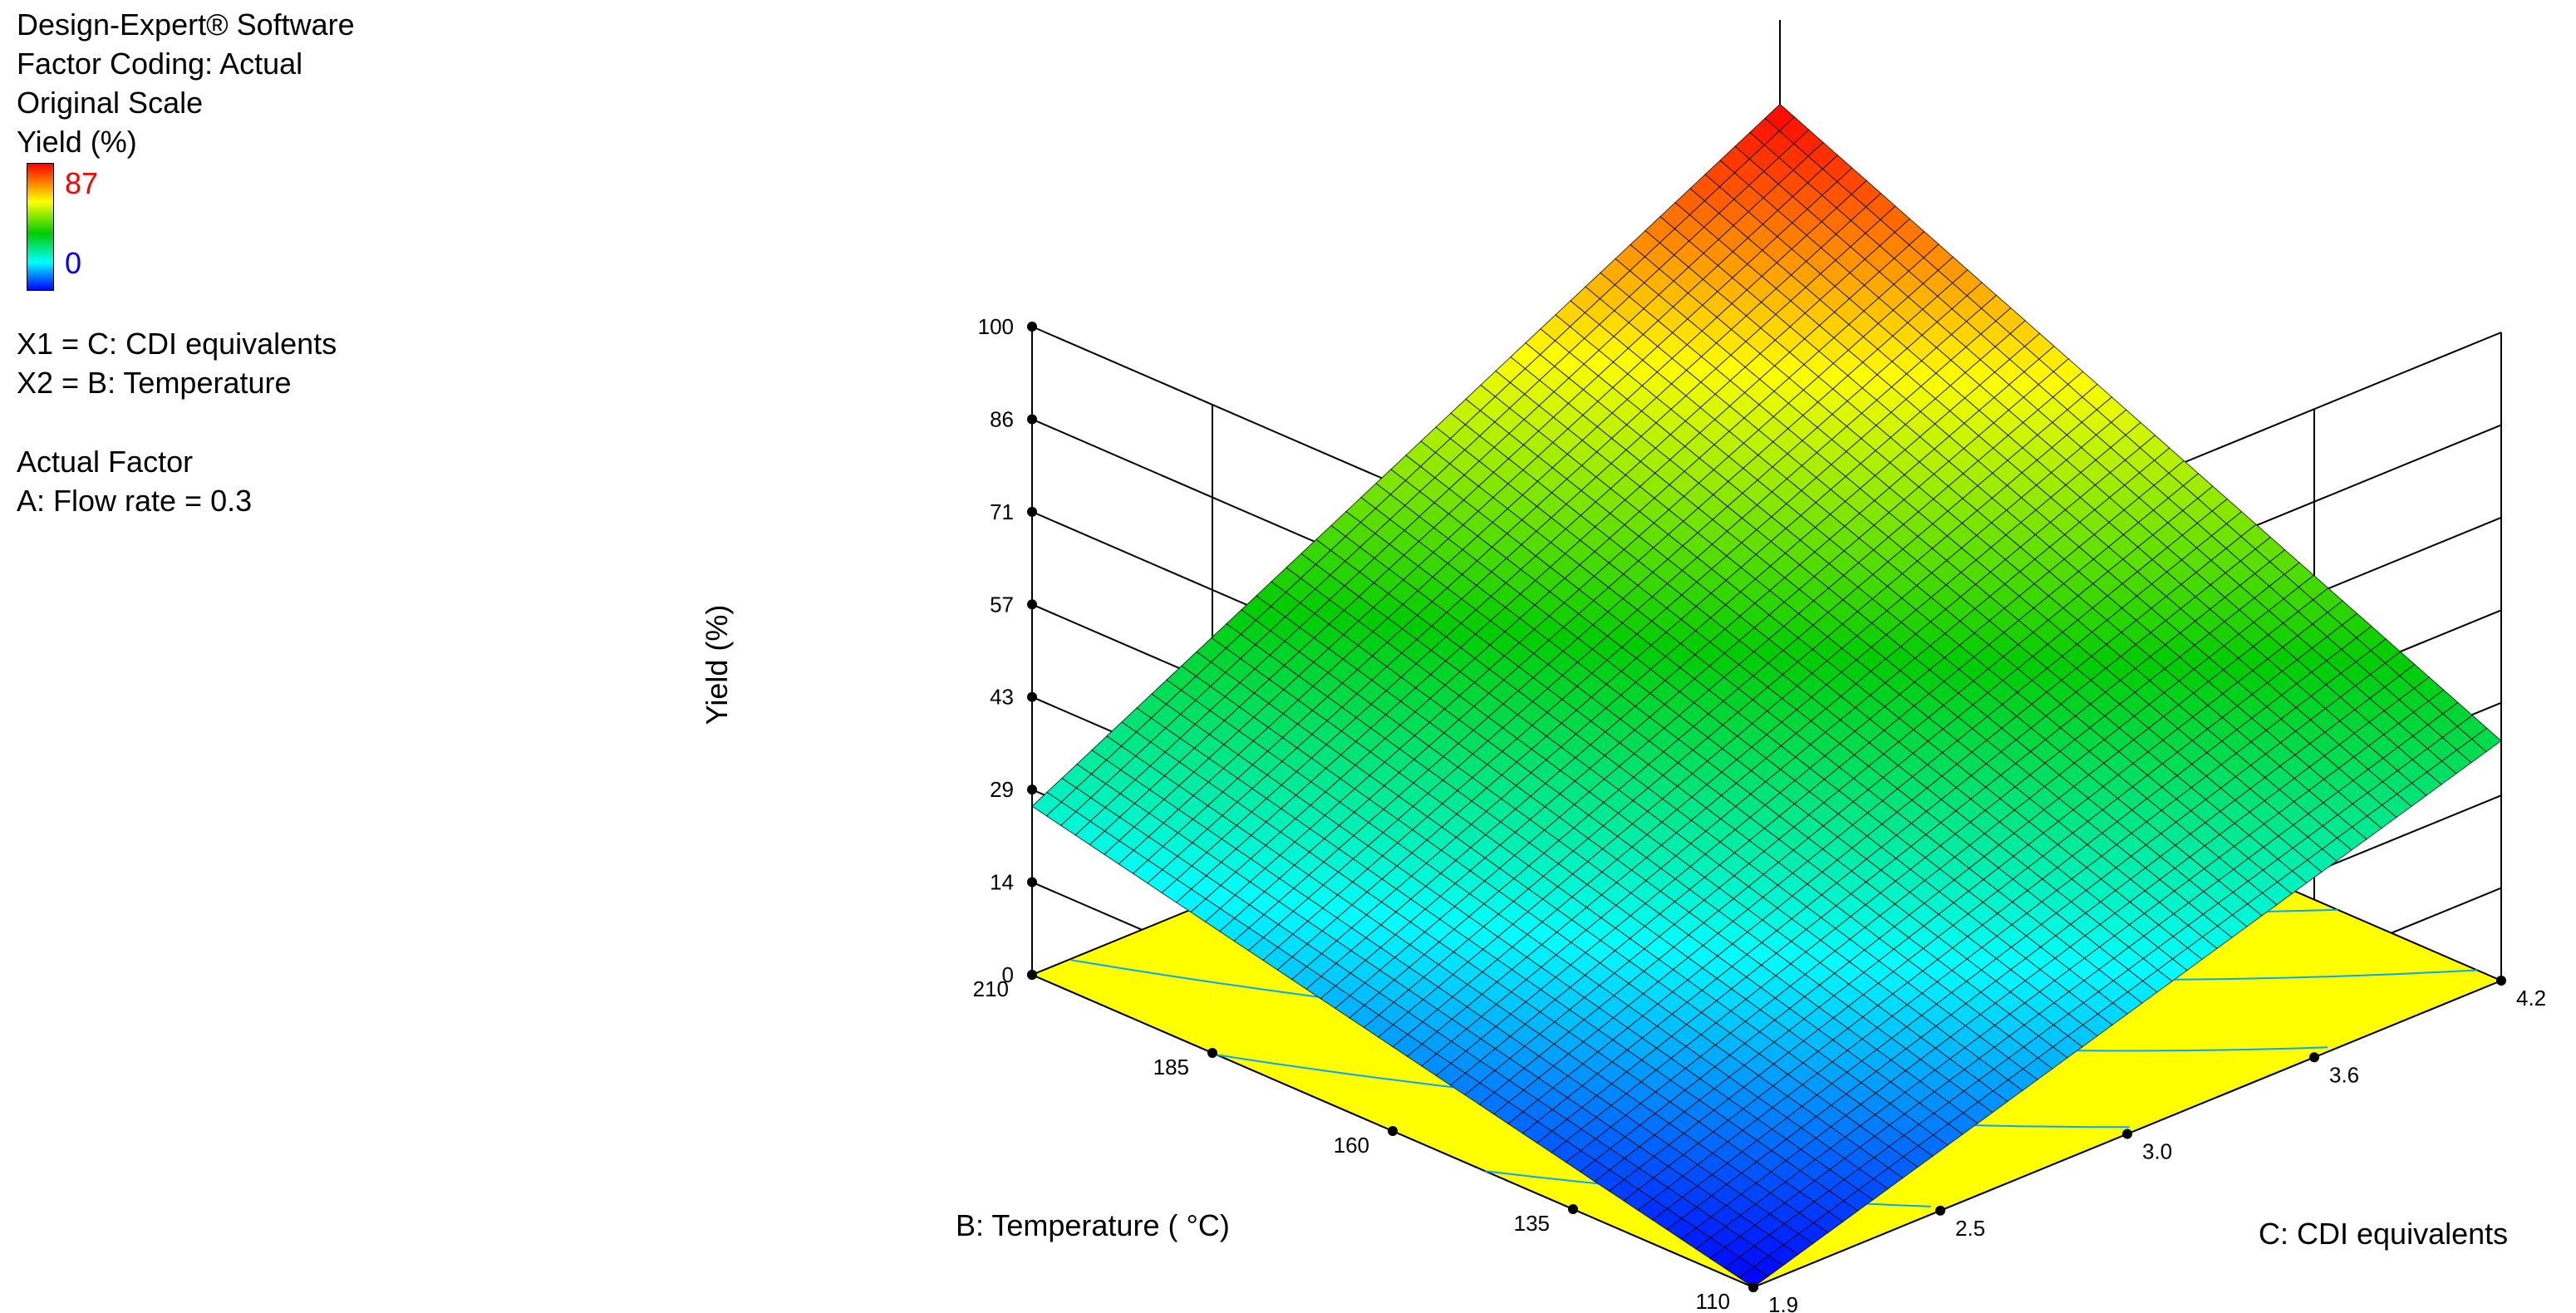 The width and height of the screenshot is (2576, 1313). I want to click on x-tick-label: 3.6, so click(2344, 1074).